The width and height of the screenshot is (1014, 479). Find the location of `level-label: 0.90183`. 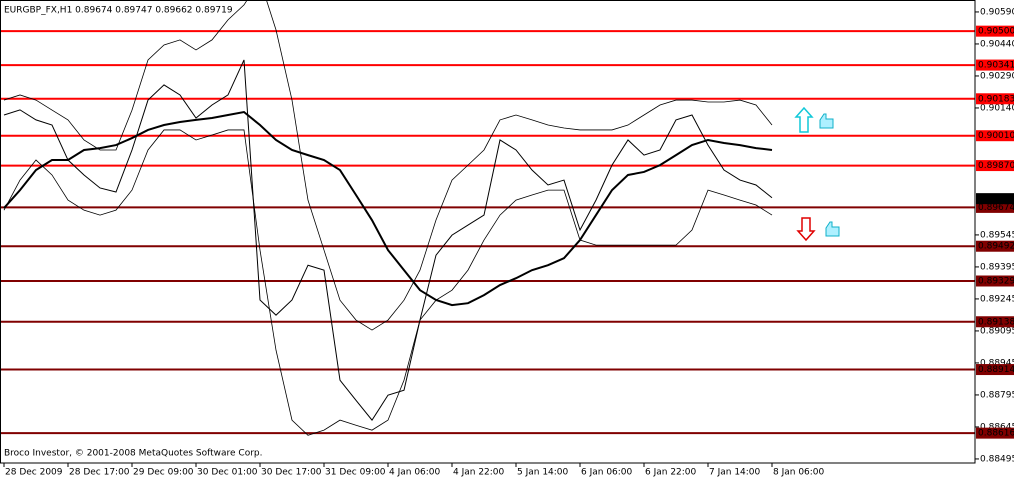

level-label: 0.90183 is located at coordinates (996, 99).